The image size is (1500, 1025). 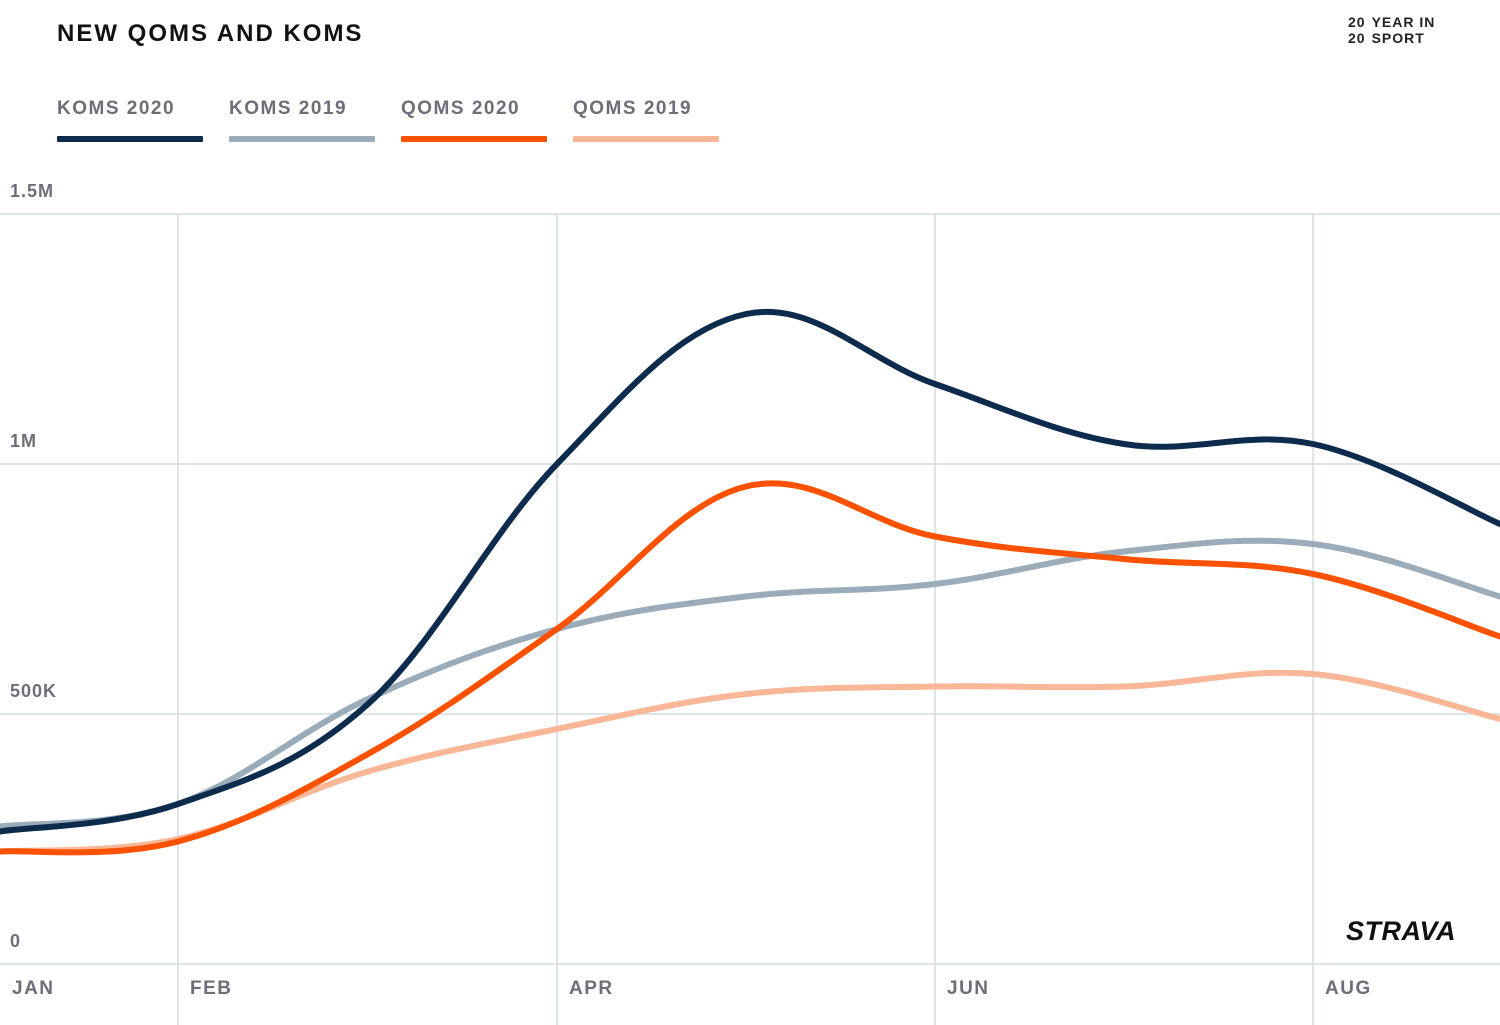 I want to click on badge-line1-number: 20, so click(x=1357, y=22).